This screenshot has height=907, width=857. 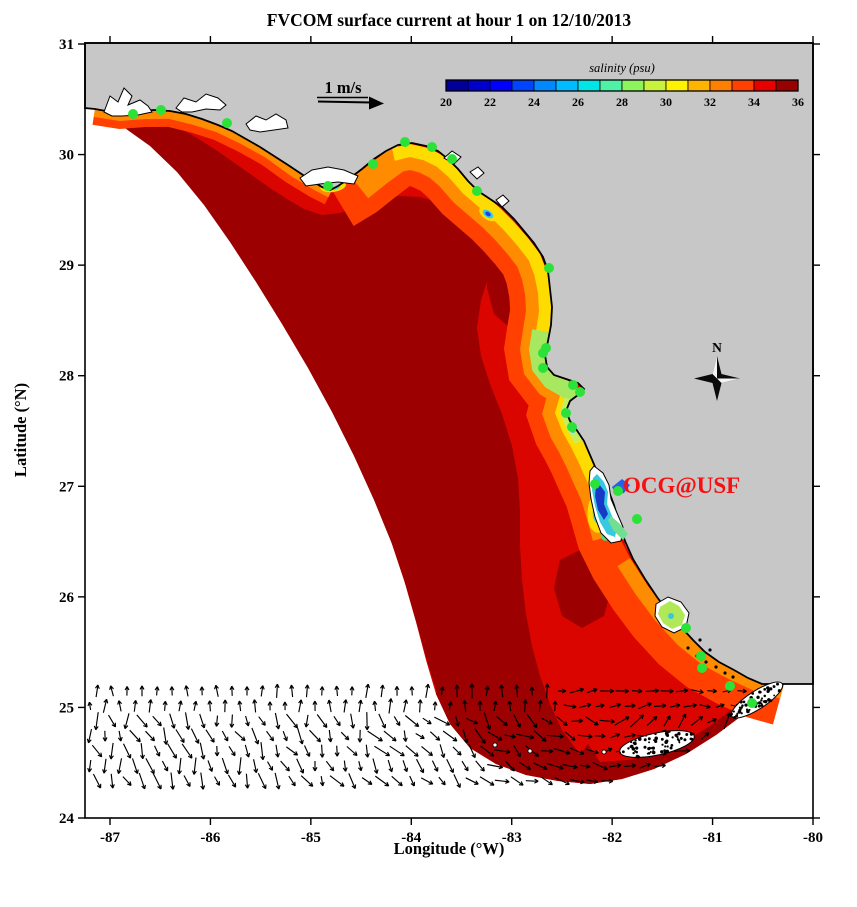 I want to click on colorbar-label: salinity (psu), so click(x=622, y=68).